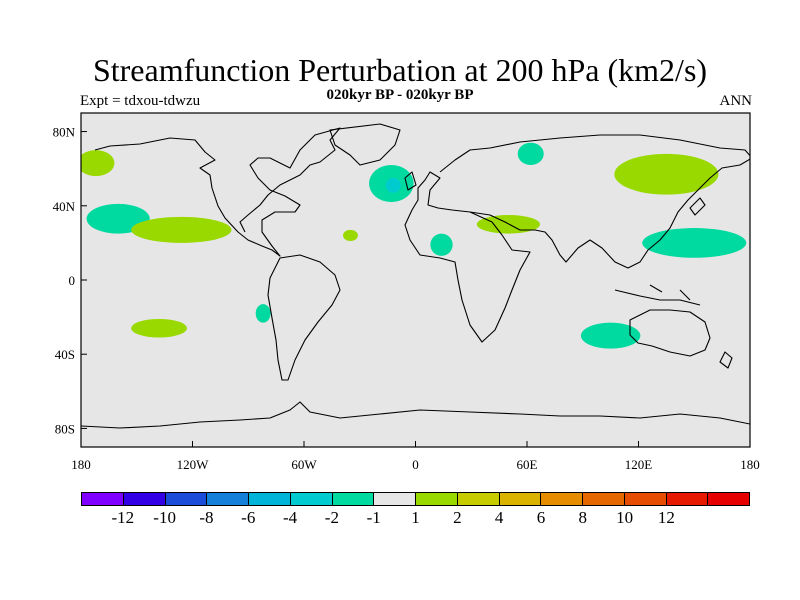  Describe the element at coordinates (499, 517) in the screenshot. I see `colorbar-label: 4` at that location.